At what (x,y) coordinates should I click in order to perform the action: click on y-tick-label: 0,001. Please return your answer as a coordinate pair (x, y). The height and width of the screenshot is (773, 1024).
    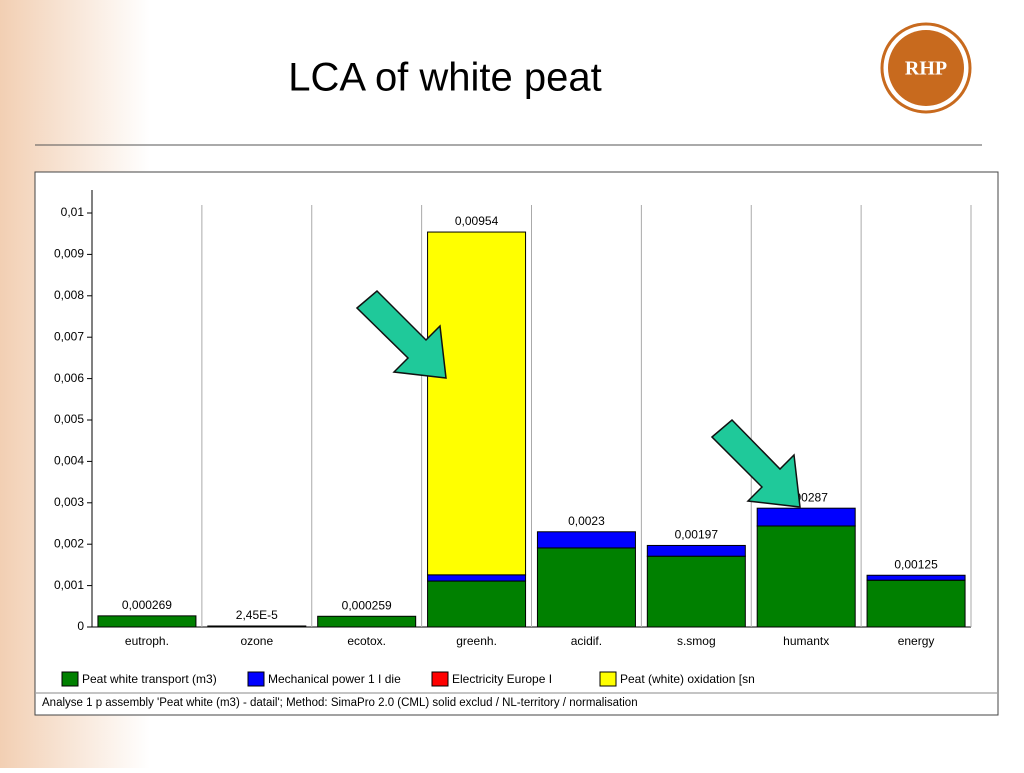
    Looking at the image, I should click on (69, 585).